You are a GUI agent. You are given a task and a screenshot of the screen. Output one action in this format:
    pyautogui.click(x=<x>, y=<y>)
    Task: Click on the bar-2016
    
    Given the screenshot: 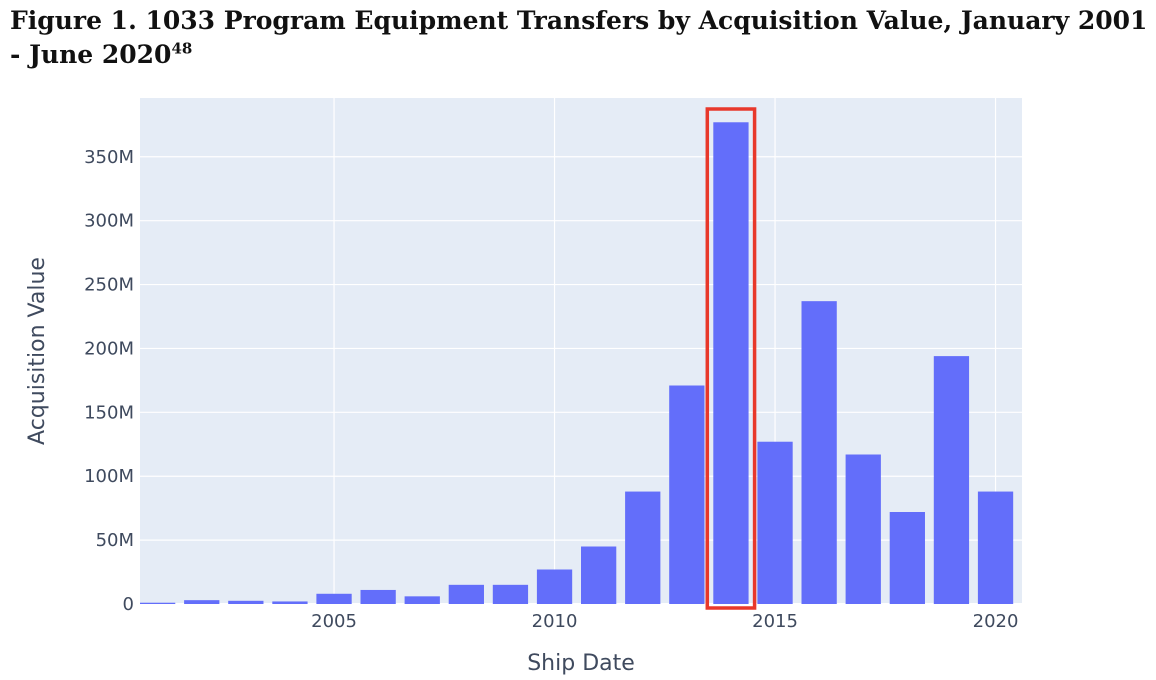 What is the action you would take?
    pyautogui.click(x=819, y=452)
    